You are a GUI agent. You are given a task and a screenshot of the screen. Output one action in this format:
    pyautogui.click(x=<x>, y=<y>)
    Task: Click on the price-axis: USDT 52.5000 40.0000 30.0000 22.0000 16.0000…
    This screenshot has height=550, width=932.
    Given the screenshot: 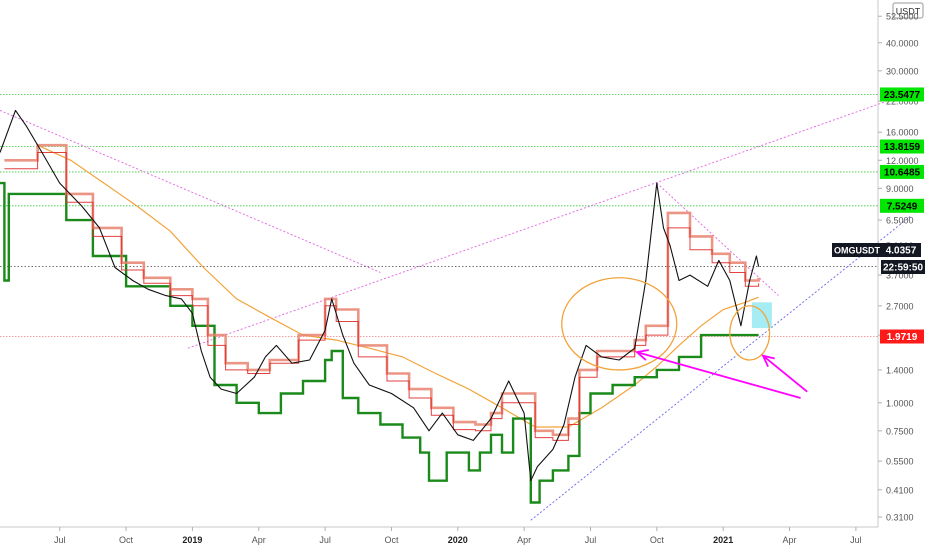 What is the action you would take?
    pyautogui.click(x=900, y=263)
    